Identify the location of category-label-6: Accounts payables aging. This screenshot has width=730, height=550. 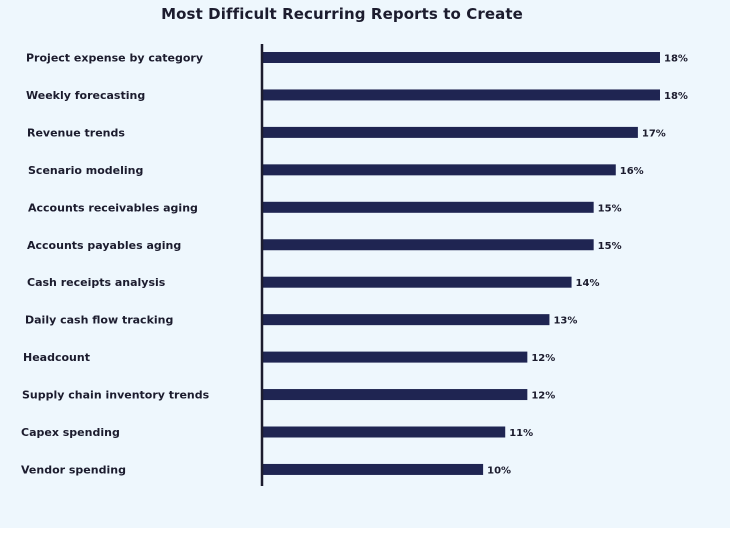
(104, 245).